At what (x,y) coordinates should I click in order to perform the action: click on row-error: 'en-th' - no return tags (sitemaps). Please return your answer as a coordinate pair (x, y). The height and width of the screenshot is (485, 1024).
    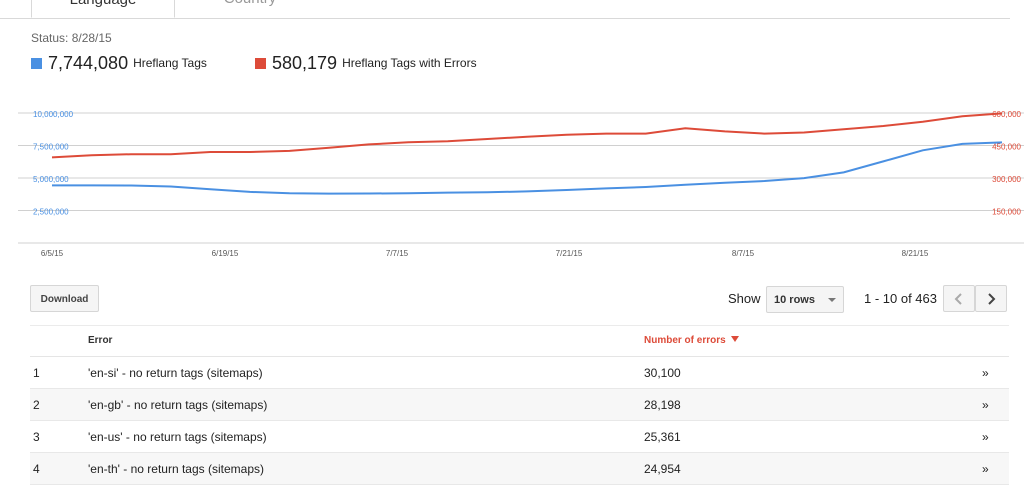
    Looking at the image, I should click on (176, 469).